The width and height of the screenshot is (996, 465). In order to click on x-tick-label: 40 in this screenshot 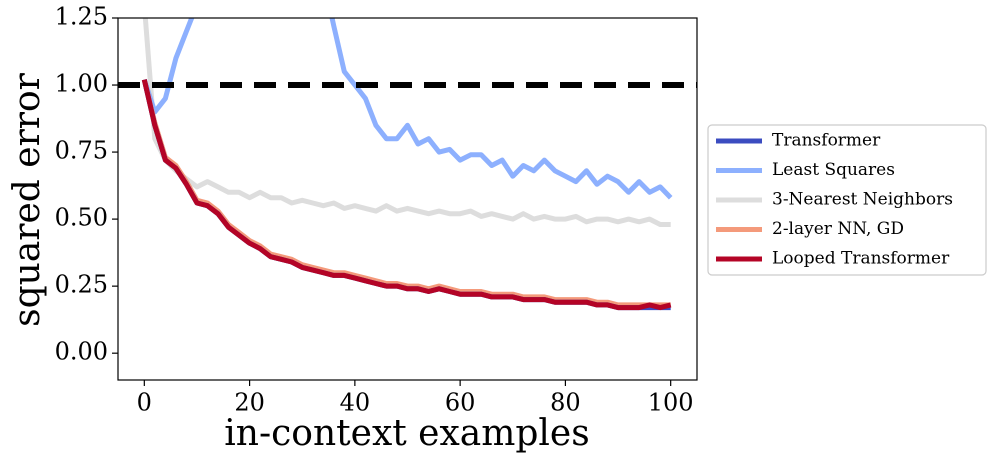, I will do `click(355, 403)`.